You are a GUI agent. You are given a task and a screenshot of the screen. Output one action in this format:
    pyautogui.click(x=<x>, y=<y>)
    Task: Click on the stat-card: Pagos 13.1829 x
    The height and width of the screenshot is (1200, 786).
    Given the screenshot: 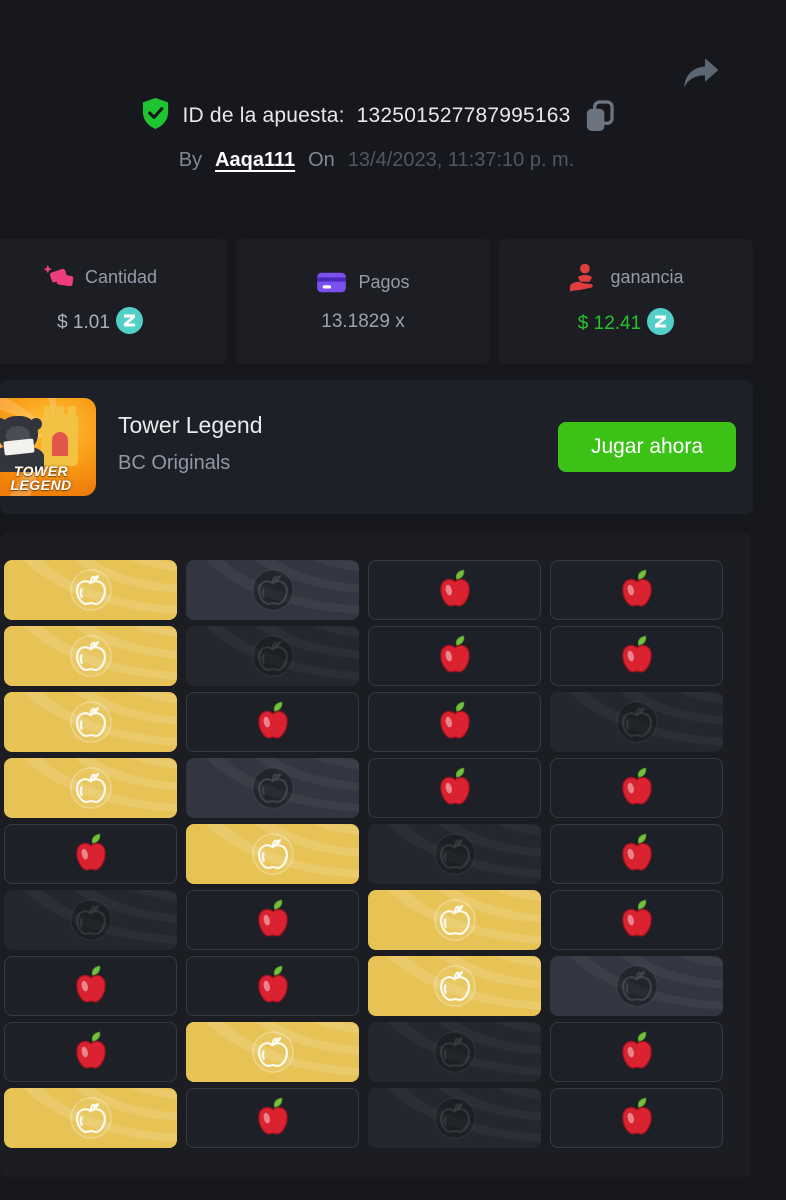 What is the action you would take?
    pyautogui.click(x=363, y=301)
    